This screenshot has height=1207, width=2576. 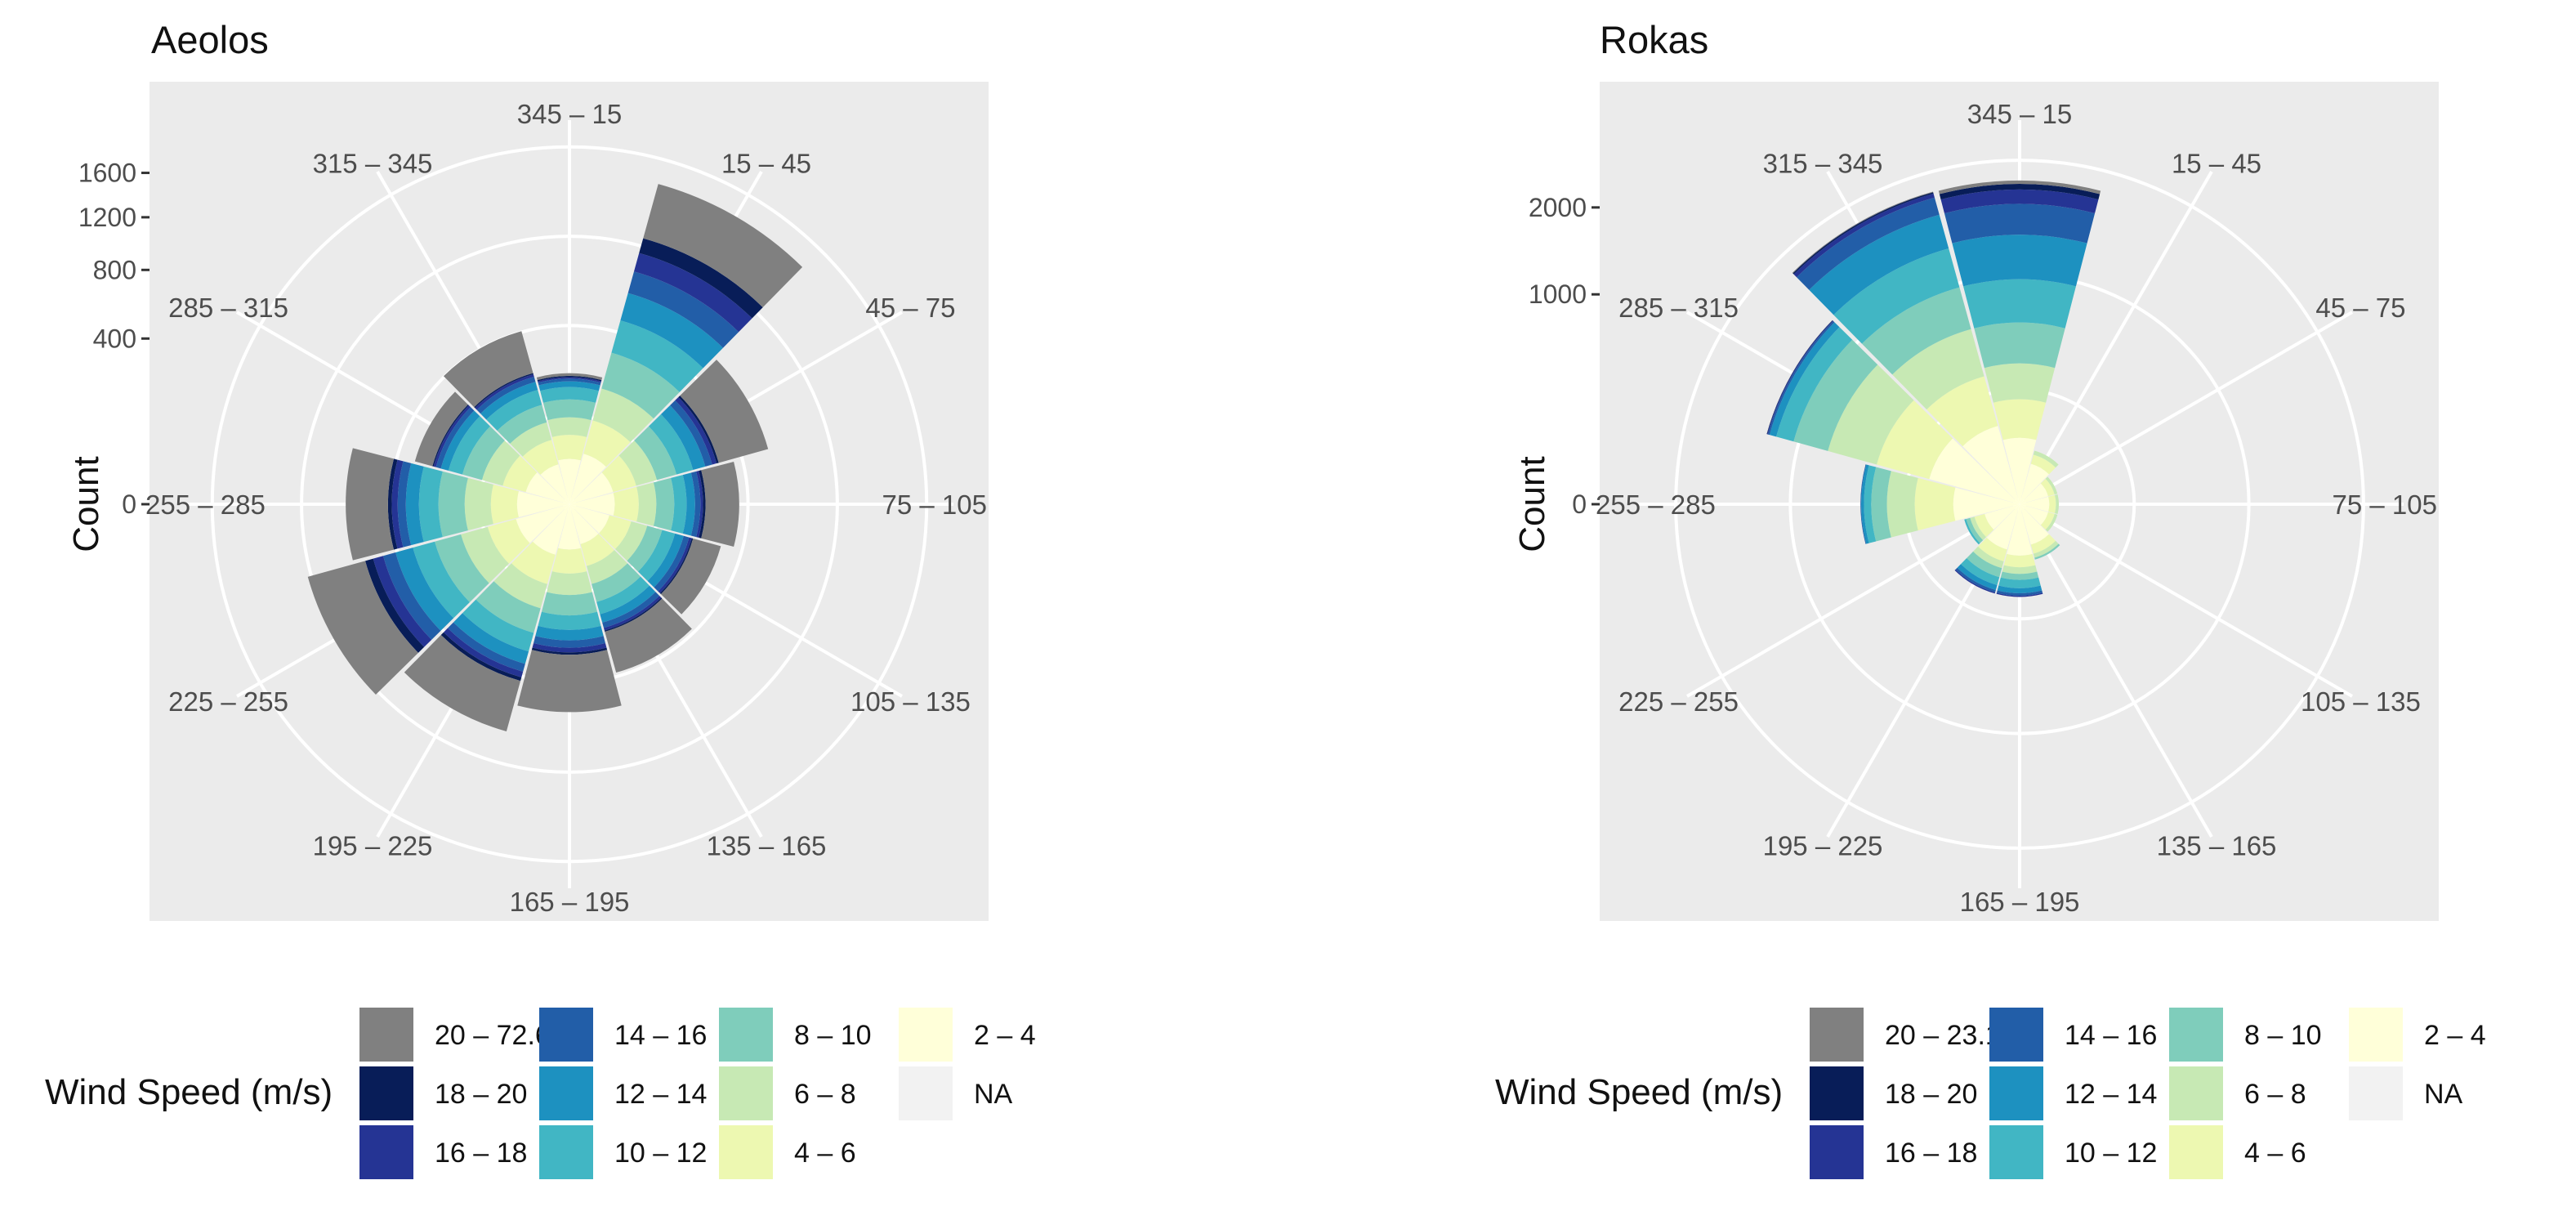 I want to click on direction-label: 345 – 15, so click(x=2020, y=114).